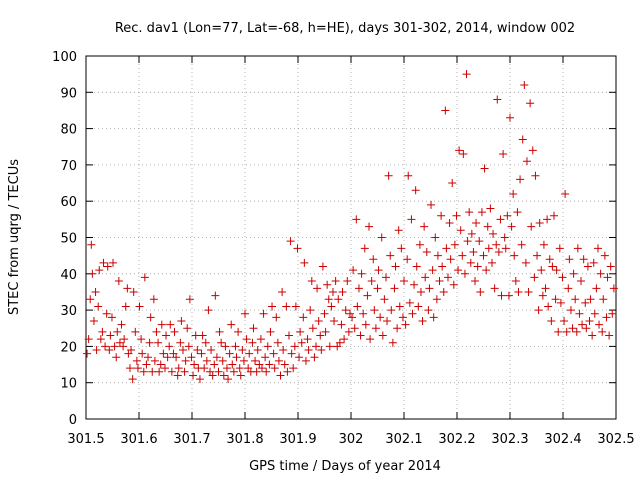 This screenshot has height=480, width=640. Describe the element at coordinates (73, 420) in the screenshot. I see `y-tick-label: 0` at that location.